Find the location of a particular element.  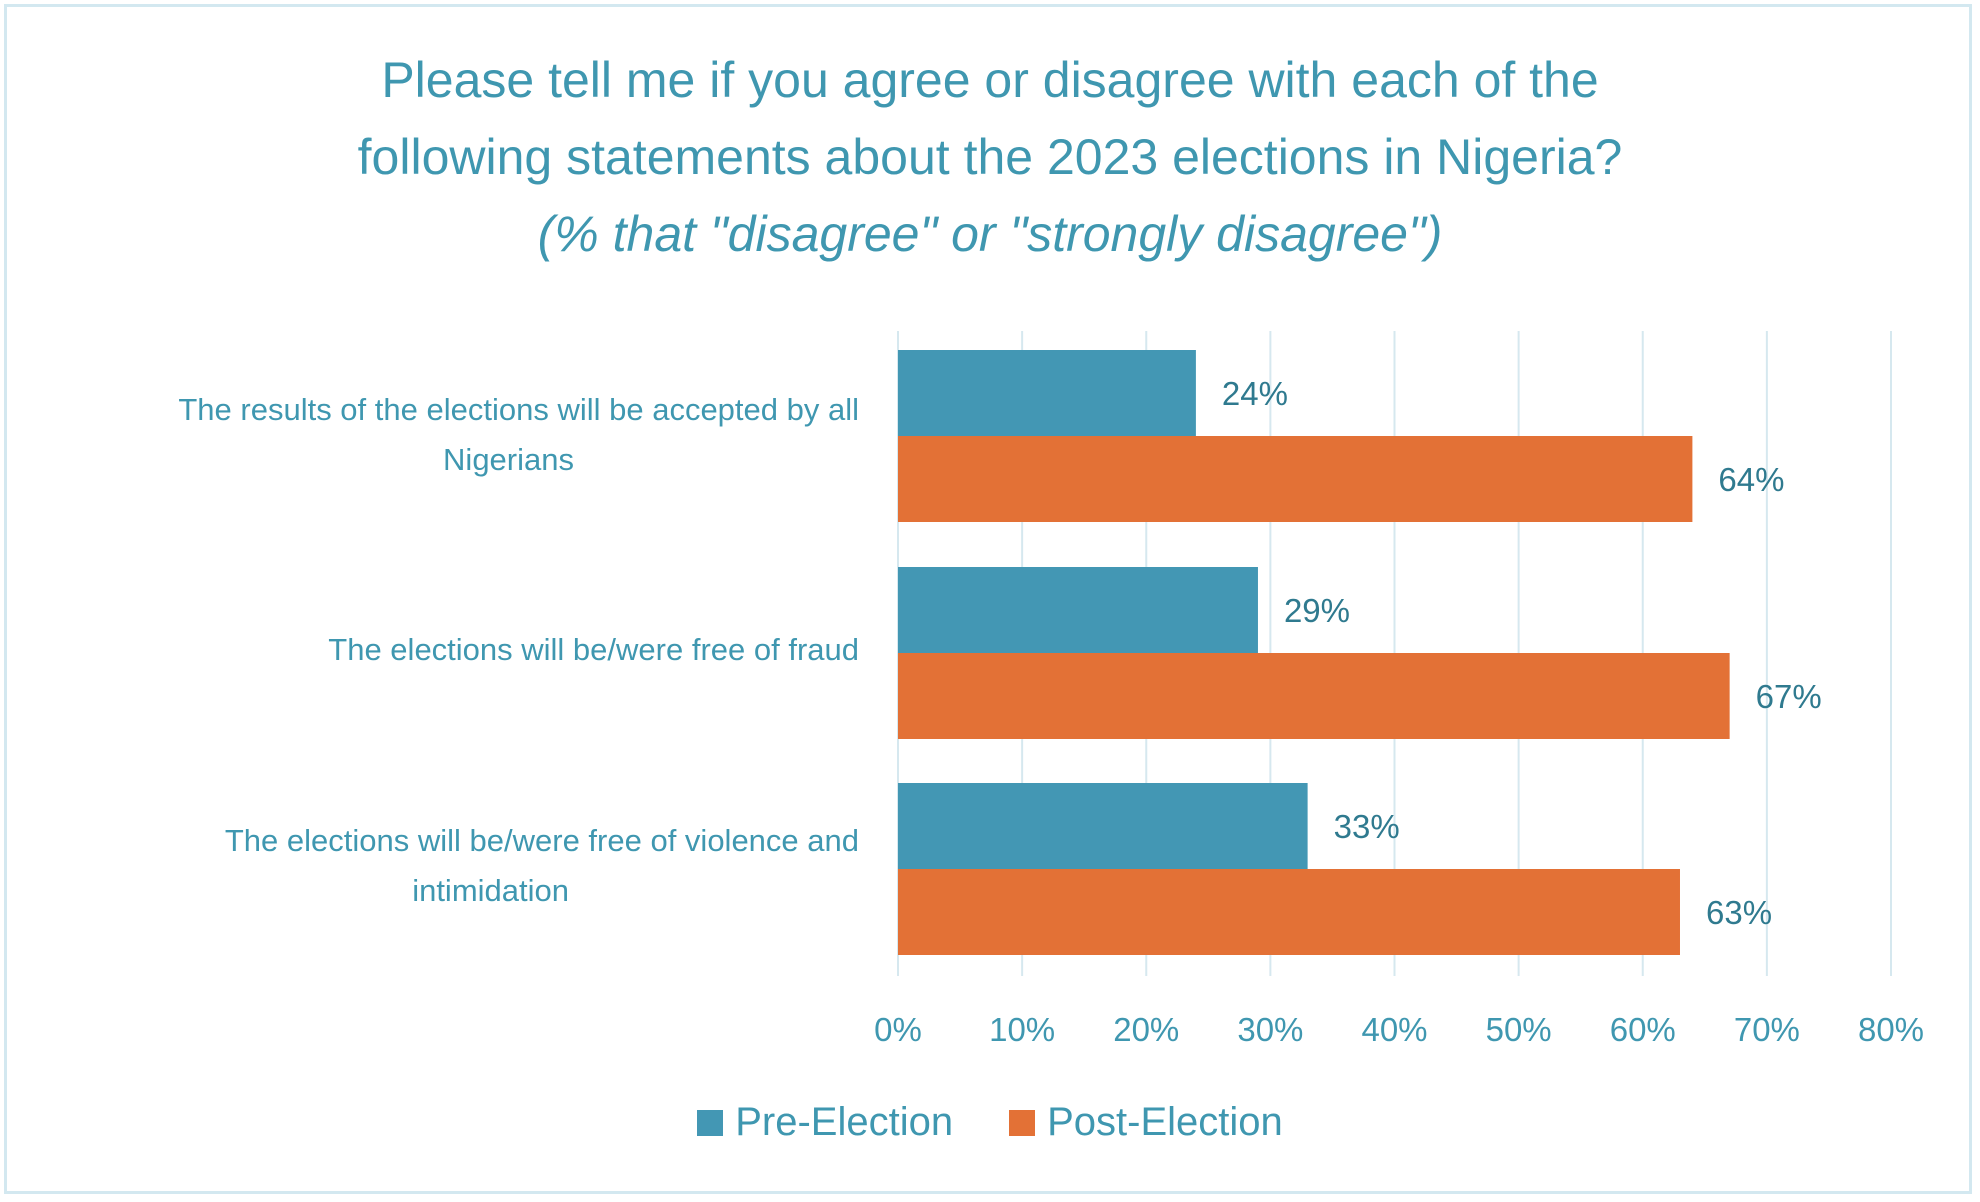

data-label: 67% is located at coordinates (1789, 696).